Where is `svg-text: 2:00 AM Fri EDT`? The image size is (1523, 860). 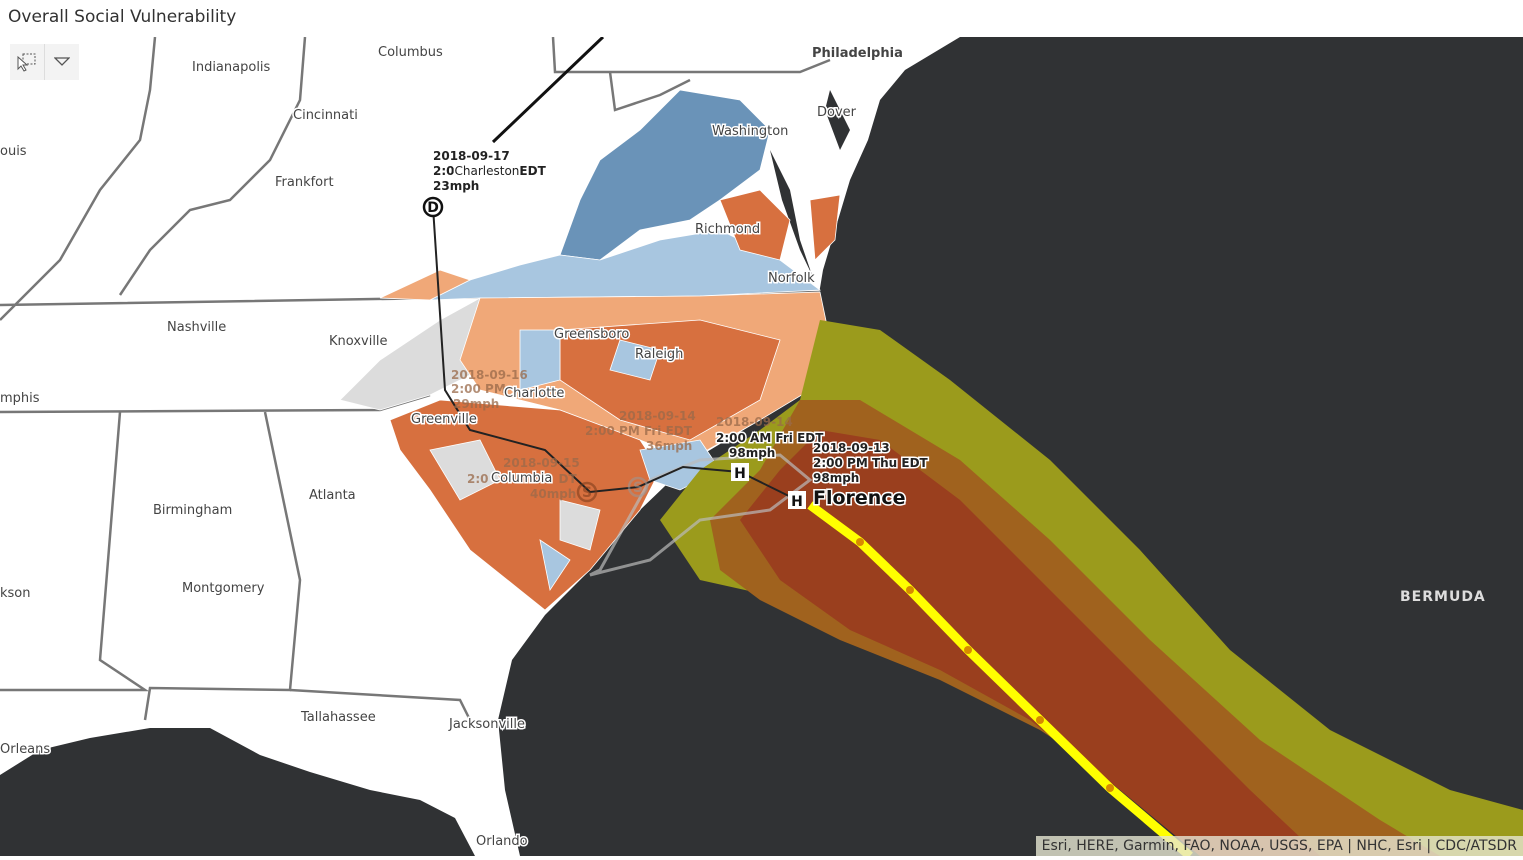
svg-text: 2:00 AM Fri EDT is located at coordinates (770, 438).